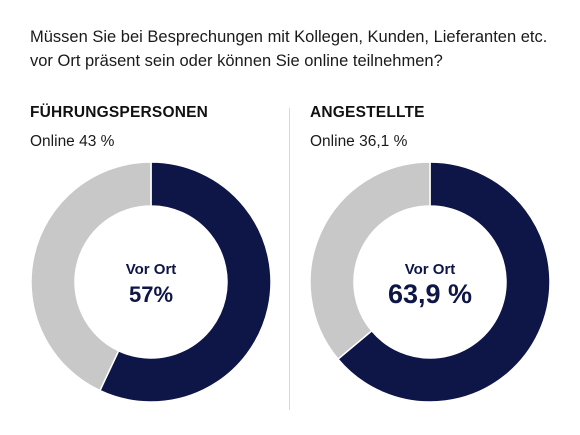  I want to click on panel-divider, so click(289, 259).